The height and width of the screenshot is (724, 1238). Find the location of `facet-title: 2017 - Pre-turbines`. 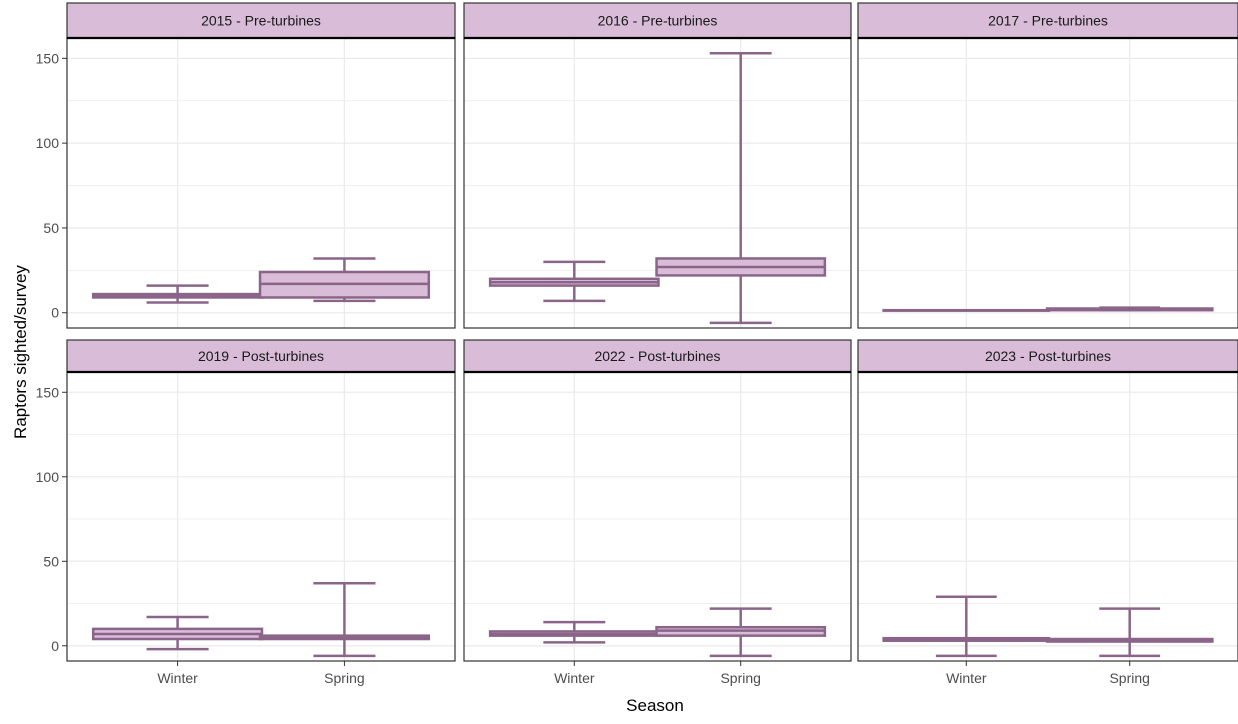

facet-title: 2017 - Pre-turbines is located at coordinates (1048, 21).